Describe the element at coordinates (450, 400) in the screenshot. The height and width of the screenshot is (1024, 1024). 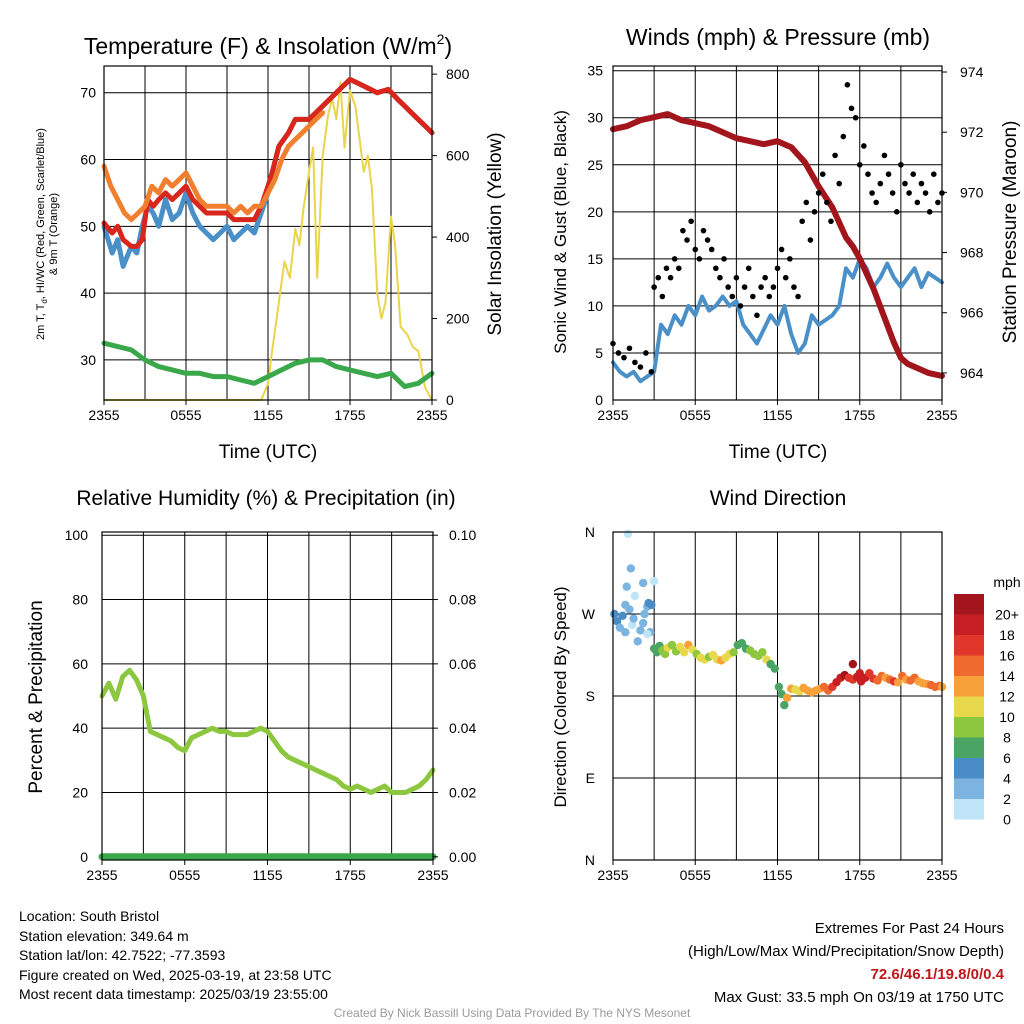
I see `y2-tick-label: 0` at that location.